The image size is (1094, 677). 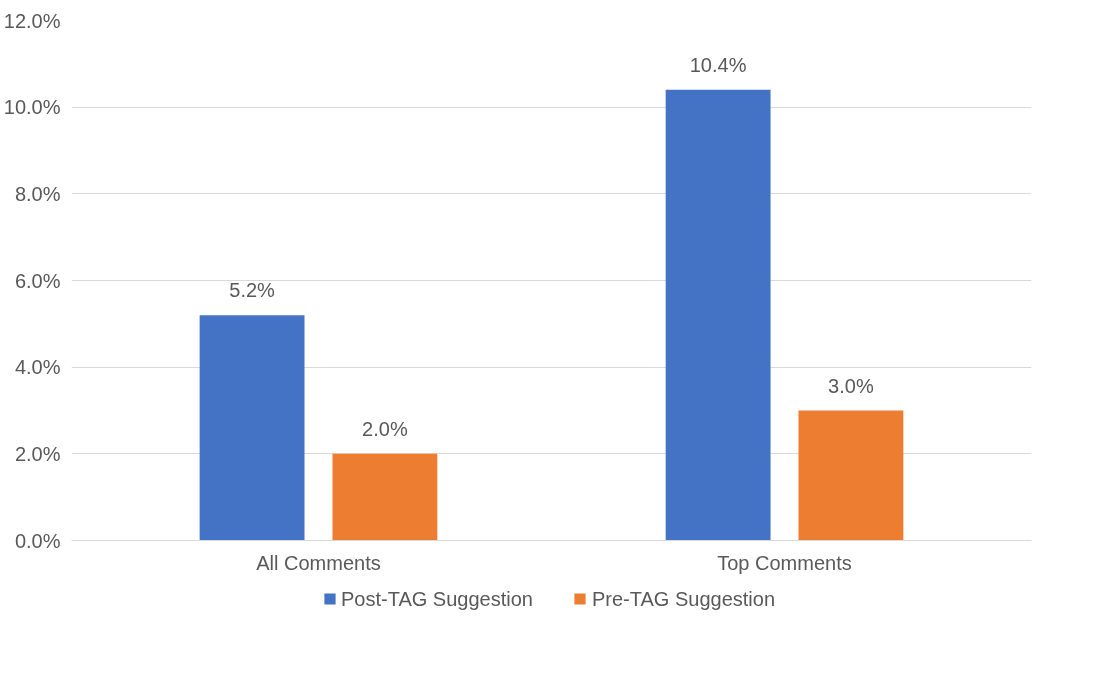 What do you see at coordinates (37, 453) in the screenshot?
I see `y-tick-label: 2.0%` at bounding box center [37, 453].